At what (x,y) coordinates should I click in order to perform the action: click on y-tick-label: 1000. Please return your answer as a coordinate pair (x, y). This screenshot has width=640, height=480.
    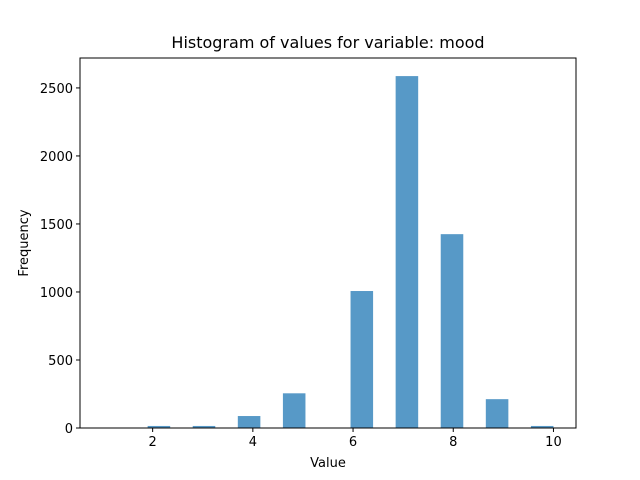
    Looking at the image, I should click on (56, 293).